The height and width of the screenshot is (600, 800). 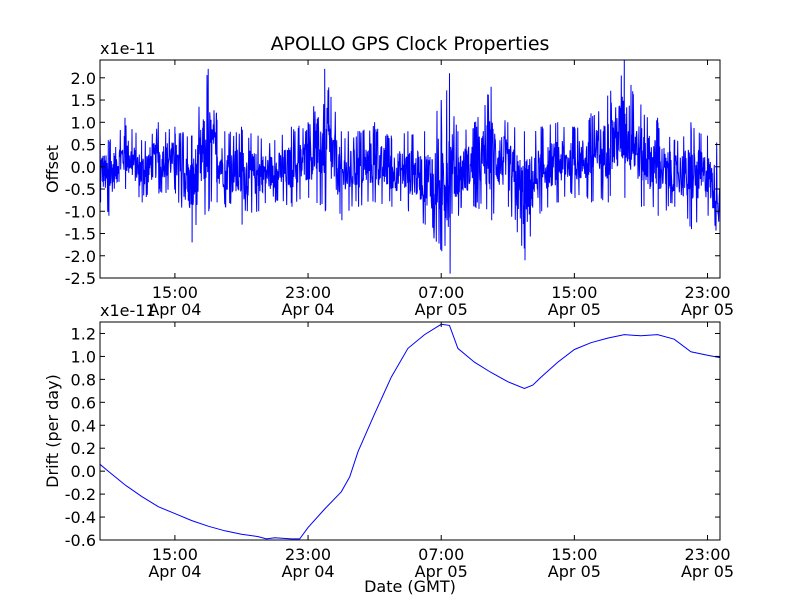 What do you see at coordinates (80, 189) in the screenshot?
I see `offset-y-tick-label: -0.5` at bounding box center [80, 189].